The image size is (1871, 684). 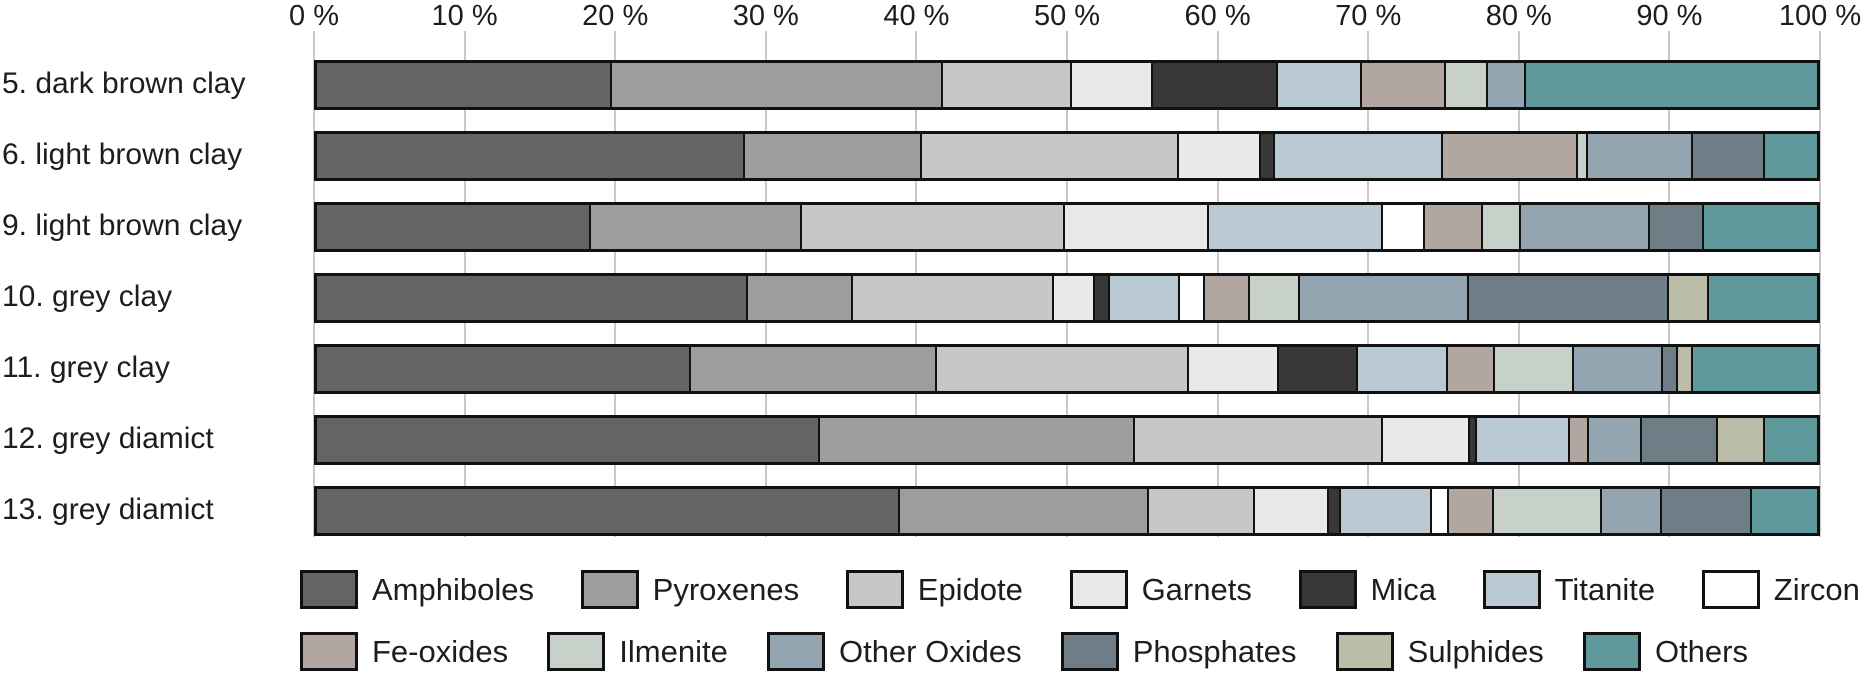 I want to click on legend-item-others: Others, so click(x=1665, y=651).